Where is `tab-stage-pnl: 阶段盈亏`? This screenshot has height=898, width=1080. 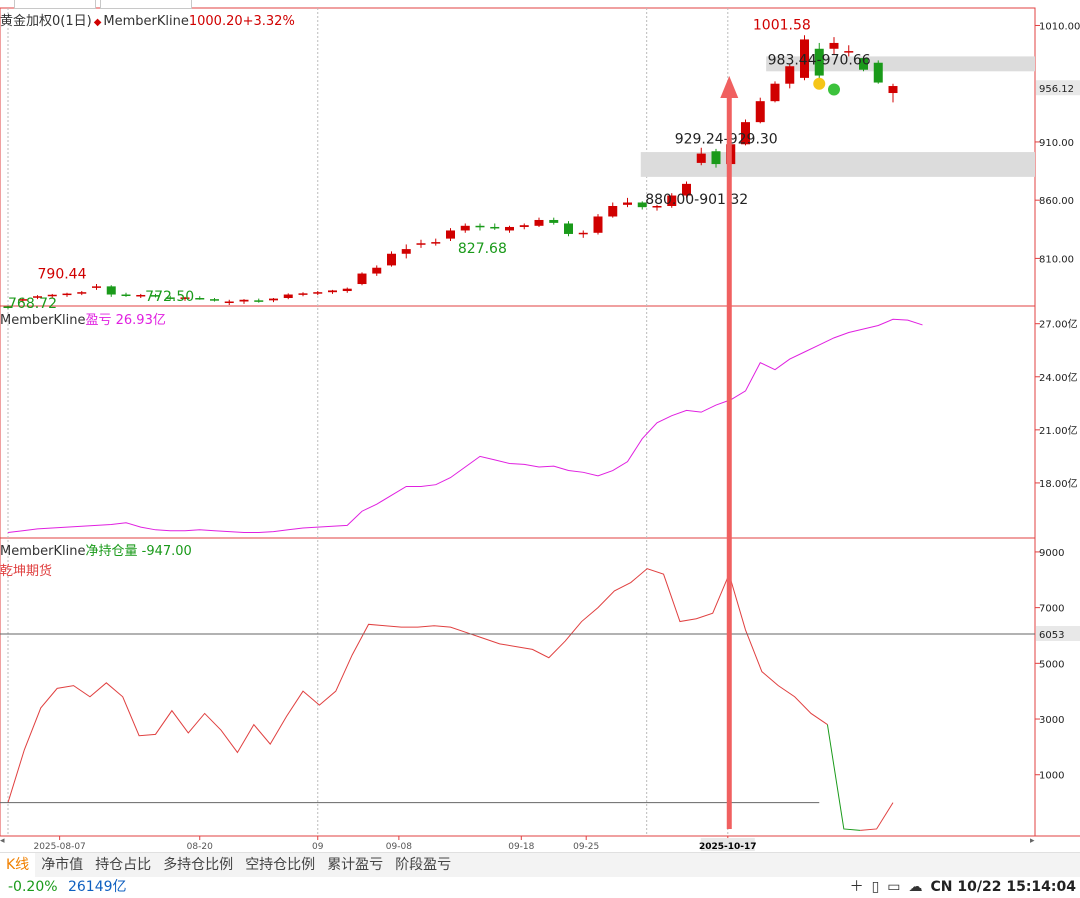 tab-stage-pnl: 阶段盈亏 is located at coordinates (423, 865).